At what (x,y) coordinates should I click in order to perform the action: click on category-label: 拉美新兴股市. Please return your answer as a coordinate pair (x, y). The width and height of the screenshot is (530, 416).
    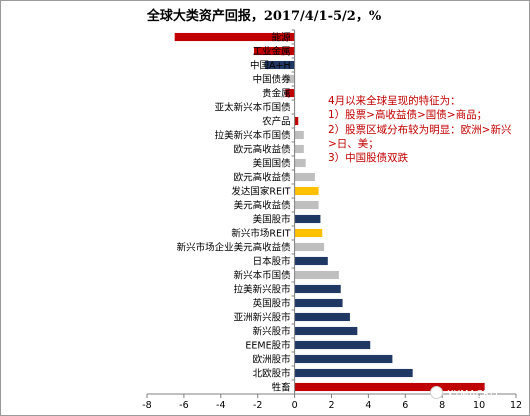
    Looking at the image, I should click on (263, 290).